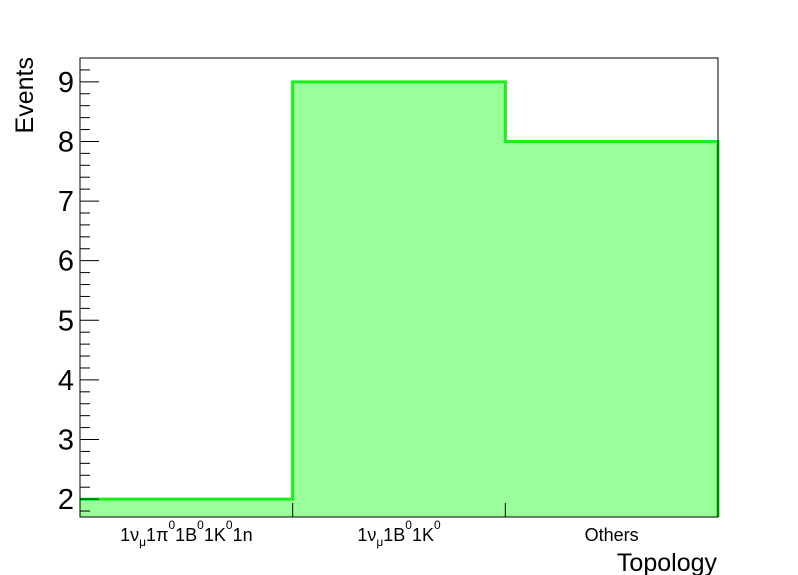  What do you see at coordinates (243, 535) in the screenshot?
I see `category-label-part: 1n` at bounding box center [243, 535].